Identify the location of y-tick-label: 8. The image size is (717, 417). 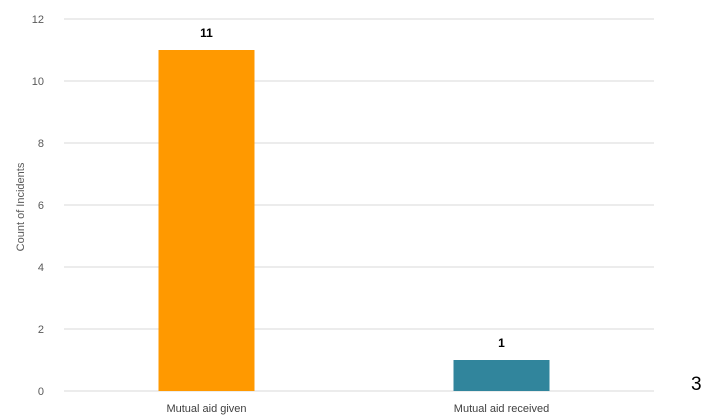
(41, 144).